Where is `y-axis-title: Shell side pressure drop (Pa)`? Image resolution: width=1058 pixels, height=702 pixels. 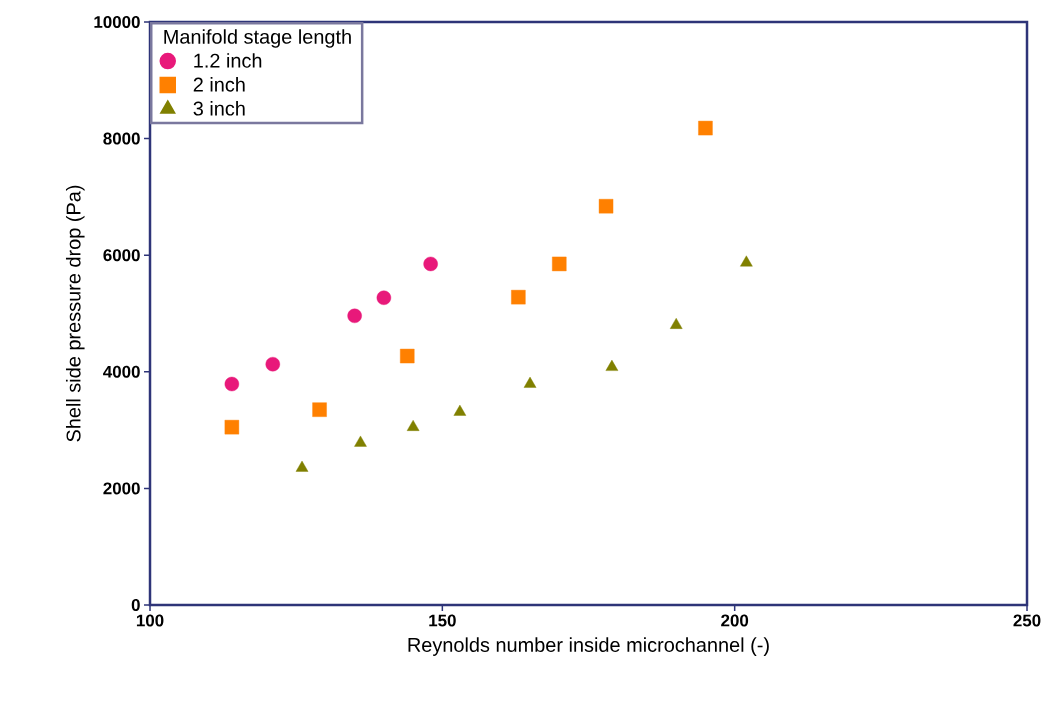 y-axis-title: Shell side pressure drop (Pa) is located at coordinates (75, 313).